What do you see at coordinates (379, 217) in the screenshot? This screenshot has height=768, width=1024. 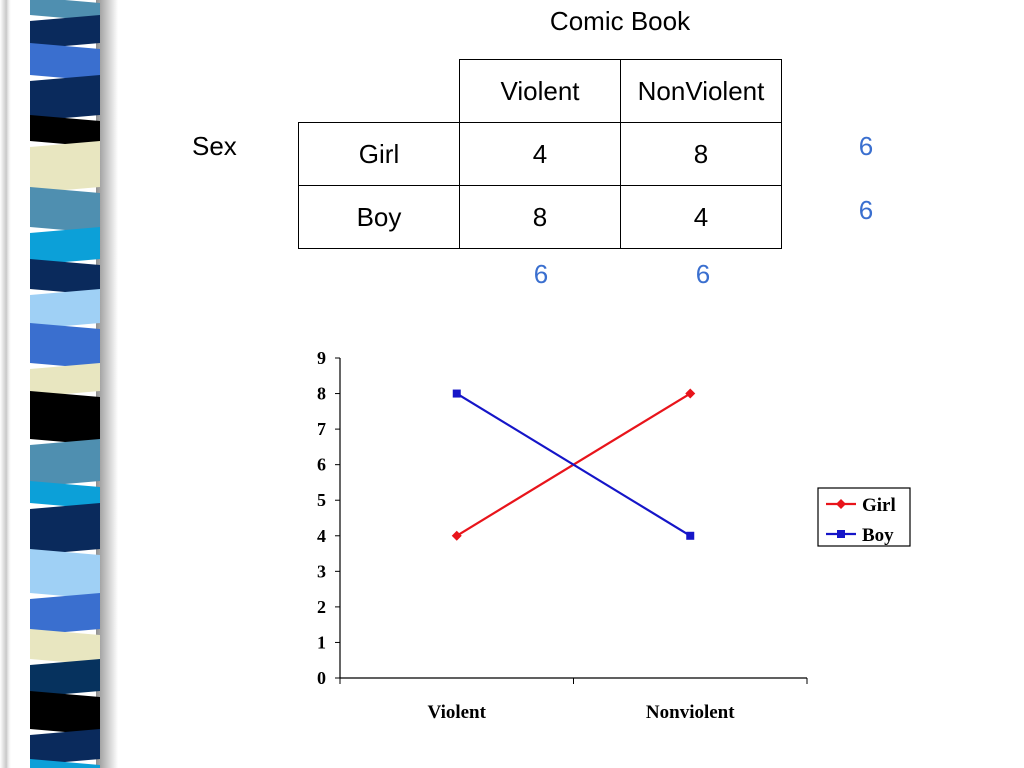 I see `row-label-boy: Boy` at bounding box center [379, 217].